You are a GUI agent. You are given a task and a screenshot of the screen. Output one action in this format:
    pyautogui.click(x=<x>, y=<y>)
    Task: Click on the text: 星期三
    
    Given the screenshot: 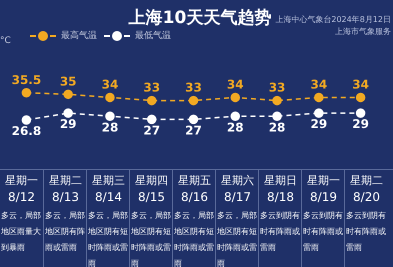 What is the action you would take?
    pyautogui.click(x=108, y=180)
    